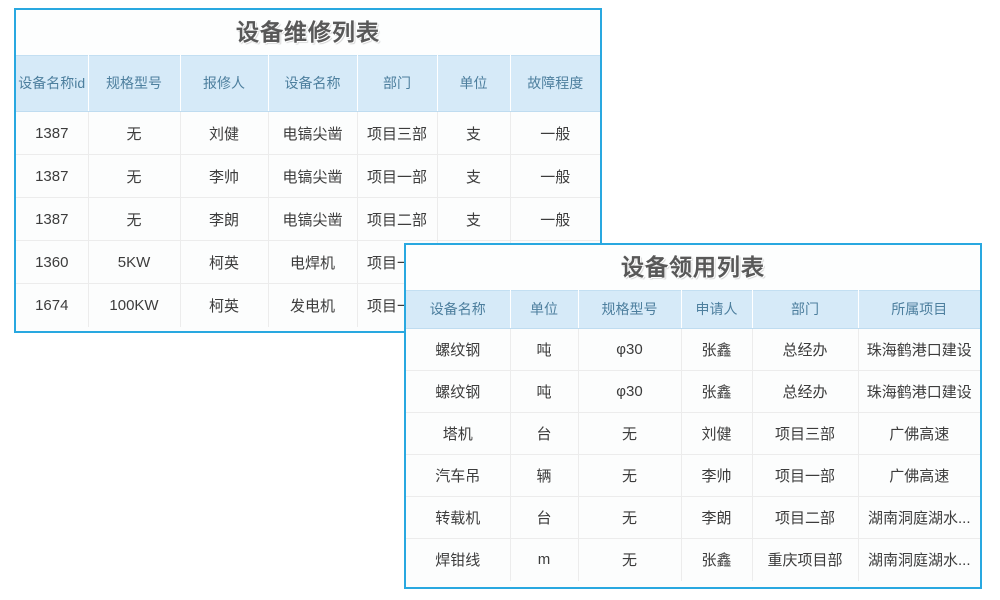 This screenshot has width=1000, height=600. I want to click on cell-equipment-name: 转载机, so click(458, 517).